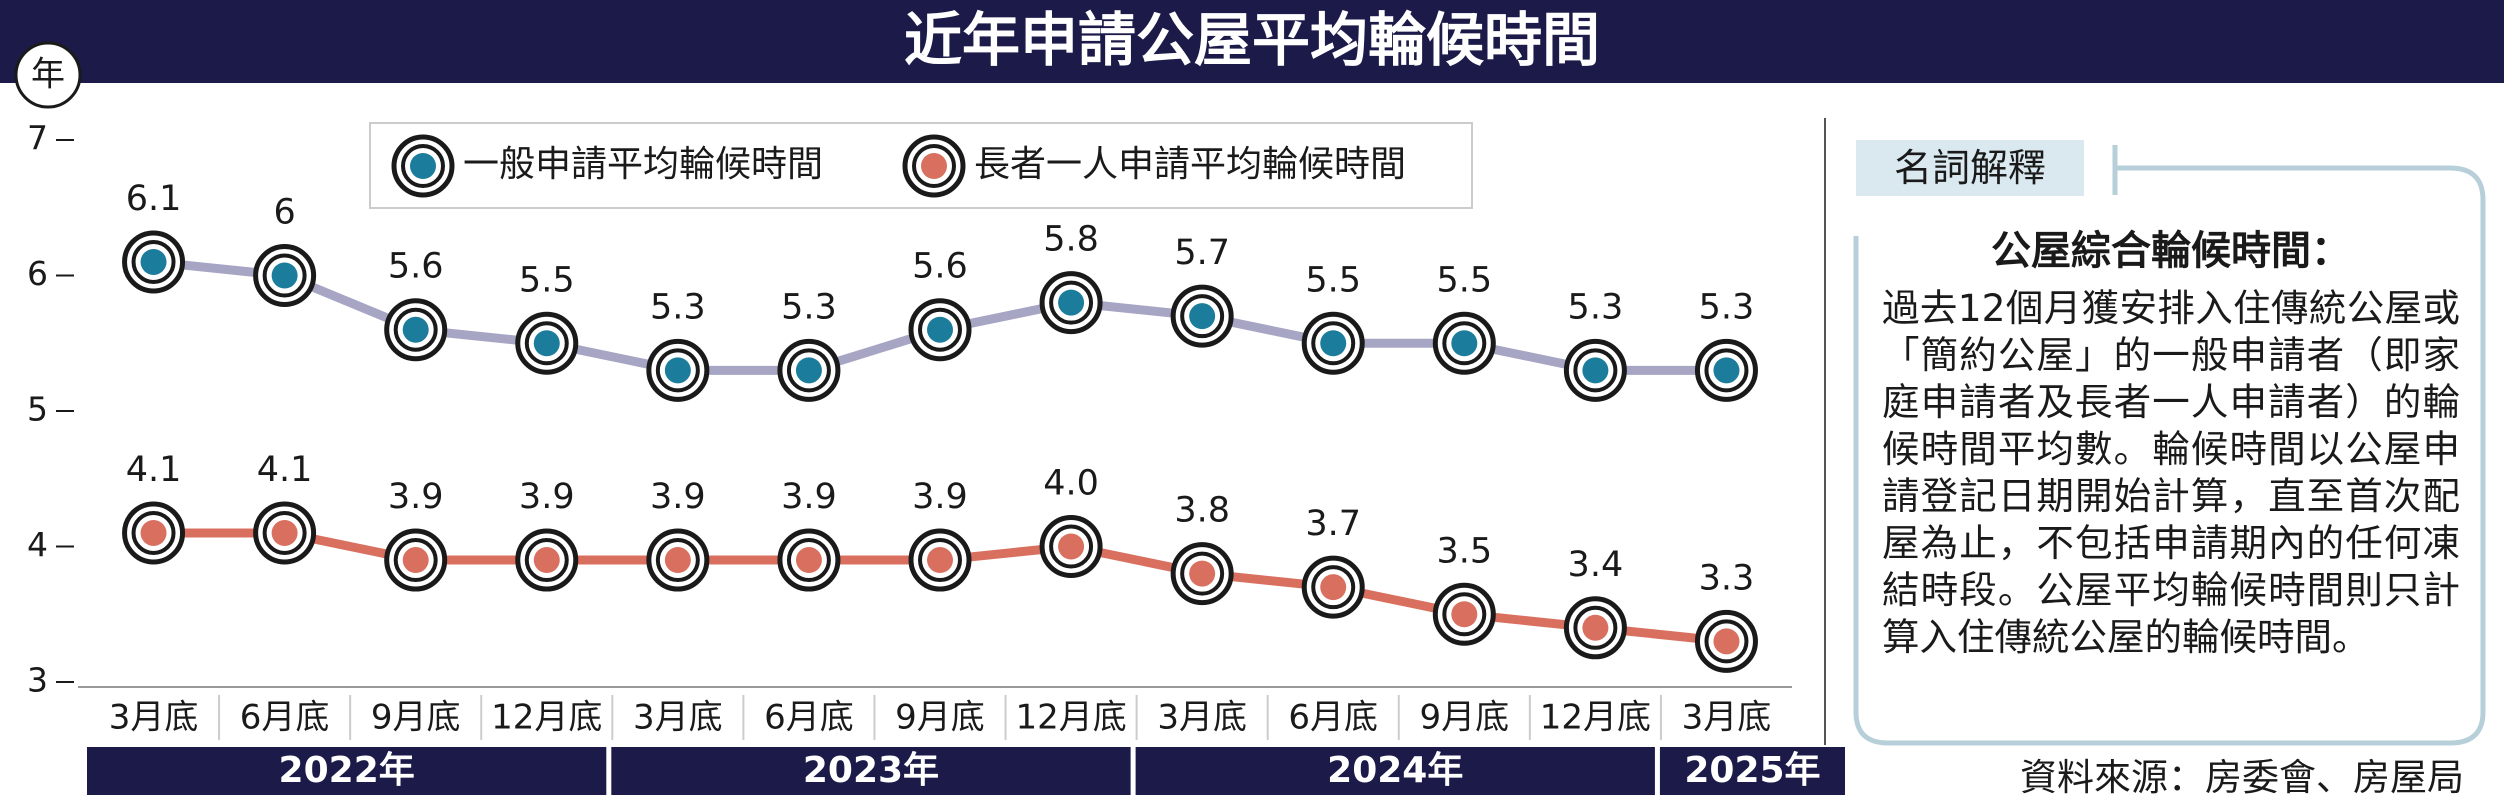  I want to click on value-label: 3.7, so click(1333, 524).